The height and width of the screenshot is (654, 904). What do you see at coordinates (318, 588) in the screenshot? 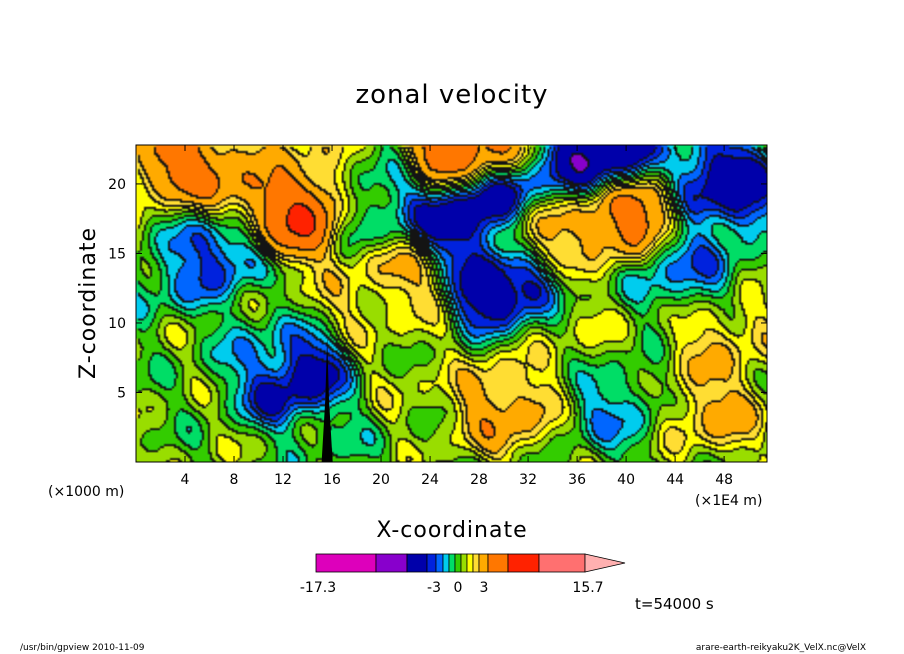
I see `colorbar-tick-label: -17.3` at bounding box center [318, 588].